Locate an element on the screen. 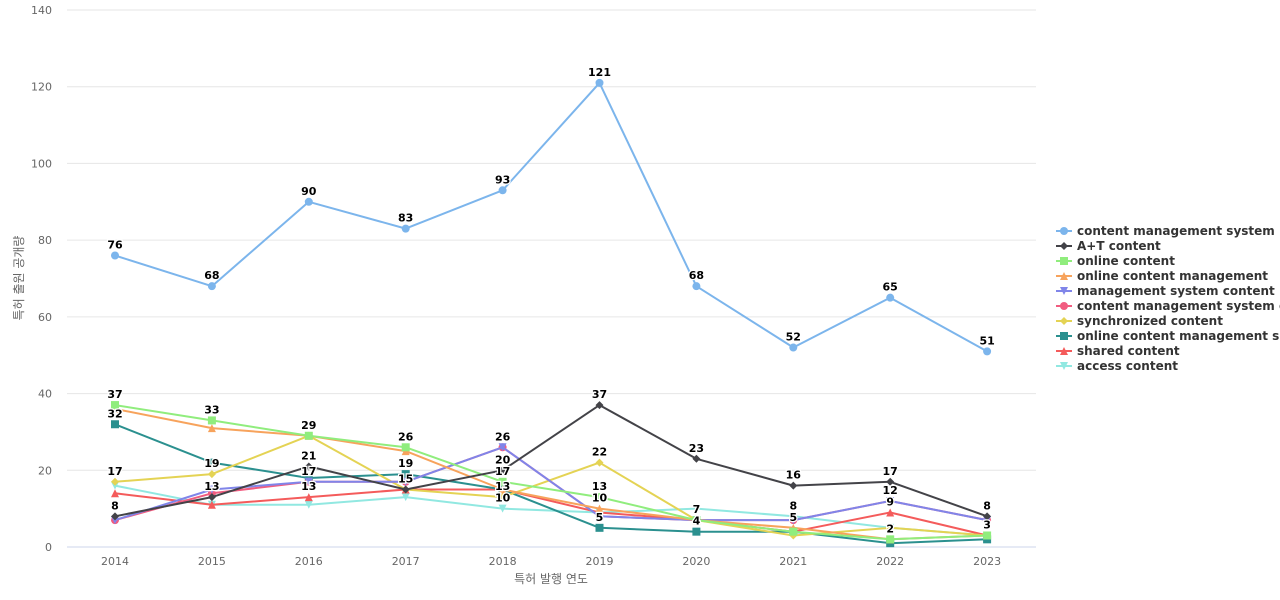 This screenshot has width=1280, height=600. y-tick-label: 80 is located at coordinates (45, 240).